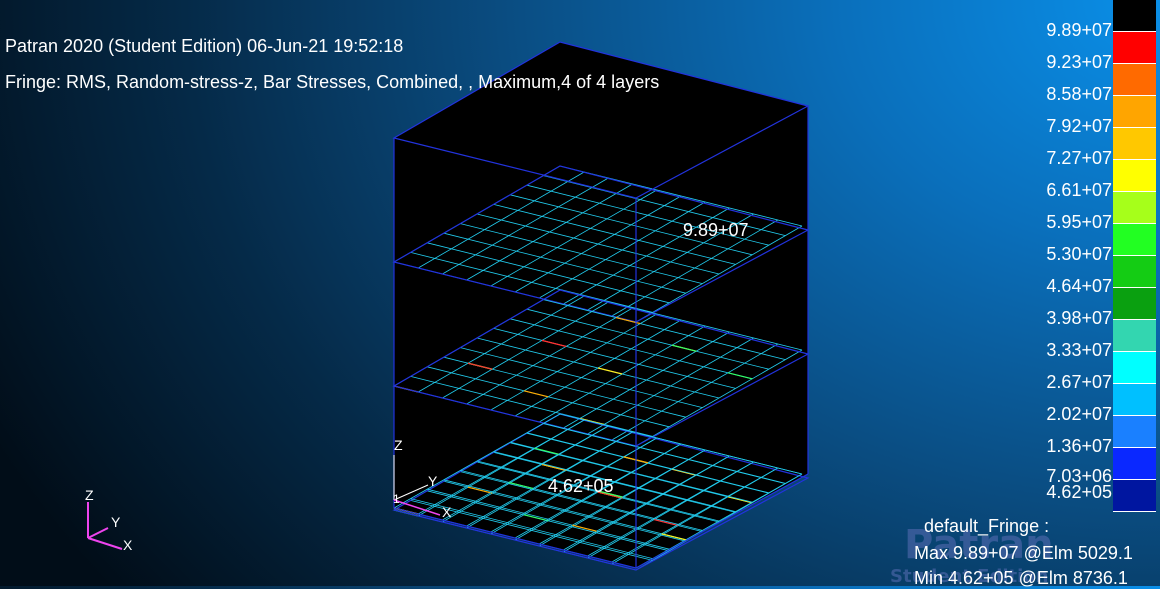 This screenshot has height=589, width=1160. What do you see at coordinates (128, 545) in the screenshot?
I see `triad-x-label: X` at bounding box center [128, 545].